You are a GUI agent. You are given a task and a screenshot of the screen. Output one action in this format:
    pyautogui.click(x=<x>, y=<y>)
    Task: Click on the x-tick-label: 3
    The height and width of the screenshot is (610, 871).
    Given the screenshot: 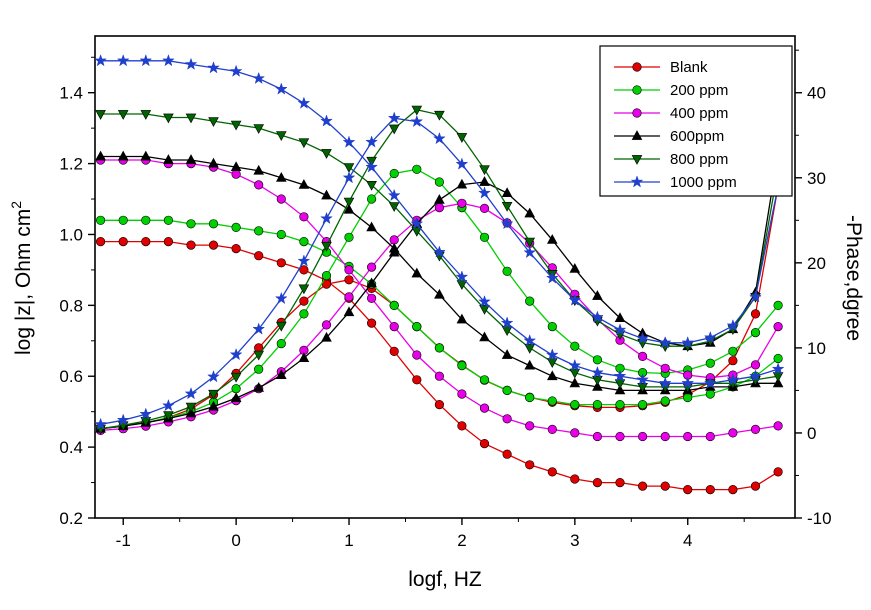 What is the action you would take?
    pyautogui.click(x=574, y=540)
    